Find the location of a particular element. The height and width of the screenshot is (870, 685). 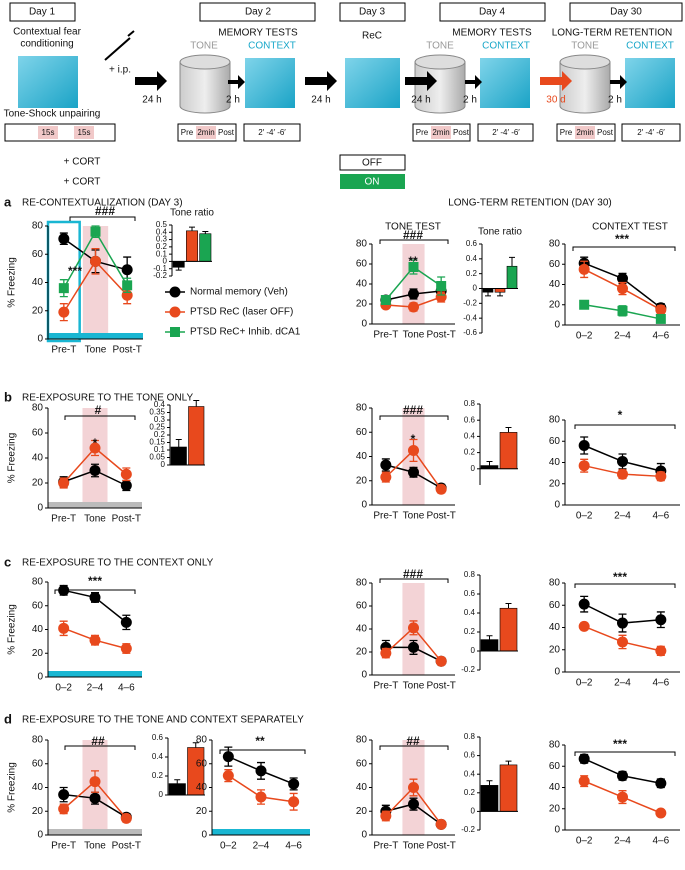

y-tick-label: -0.6 is located at coordinates (470, 332).